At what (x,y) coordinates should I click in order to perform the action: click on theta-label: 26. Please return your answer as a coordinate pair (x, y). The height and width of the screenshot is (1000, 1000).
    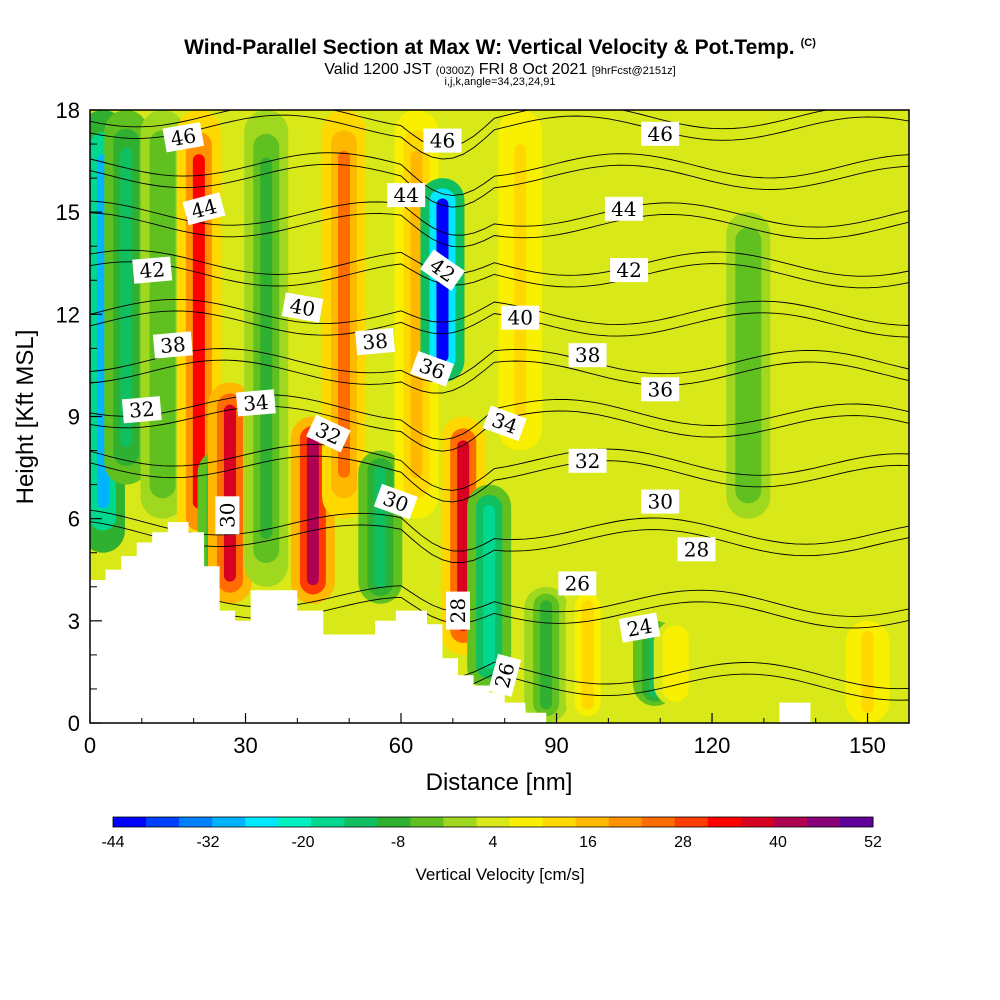
    Looking at the image, I should click on (577, 583).